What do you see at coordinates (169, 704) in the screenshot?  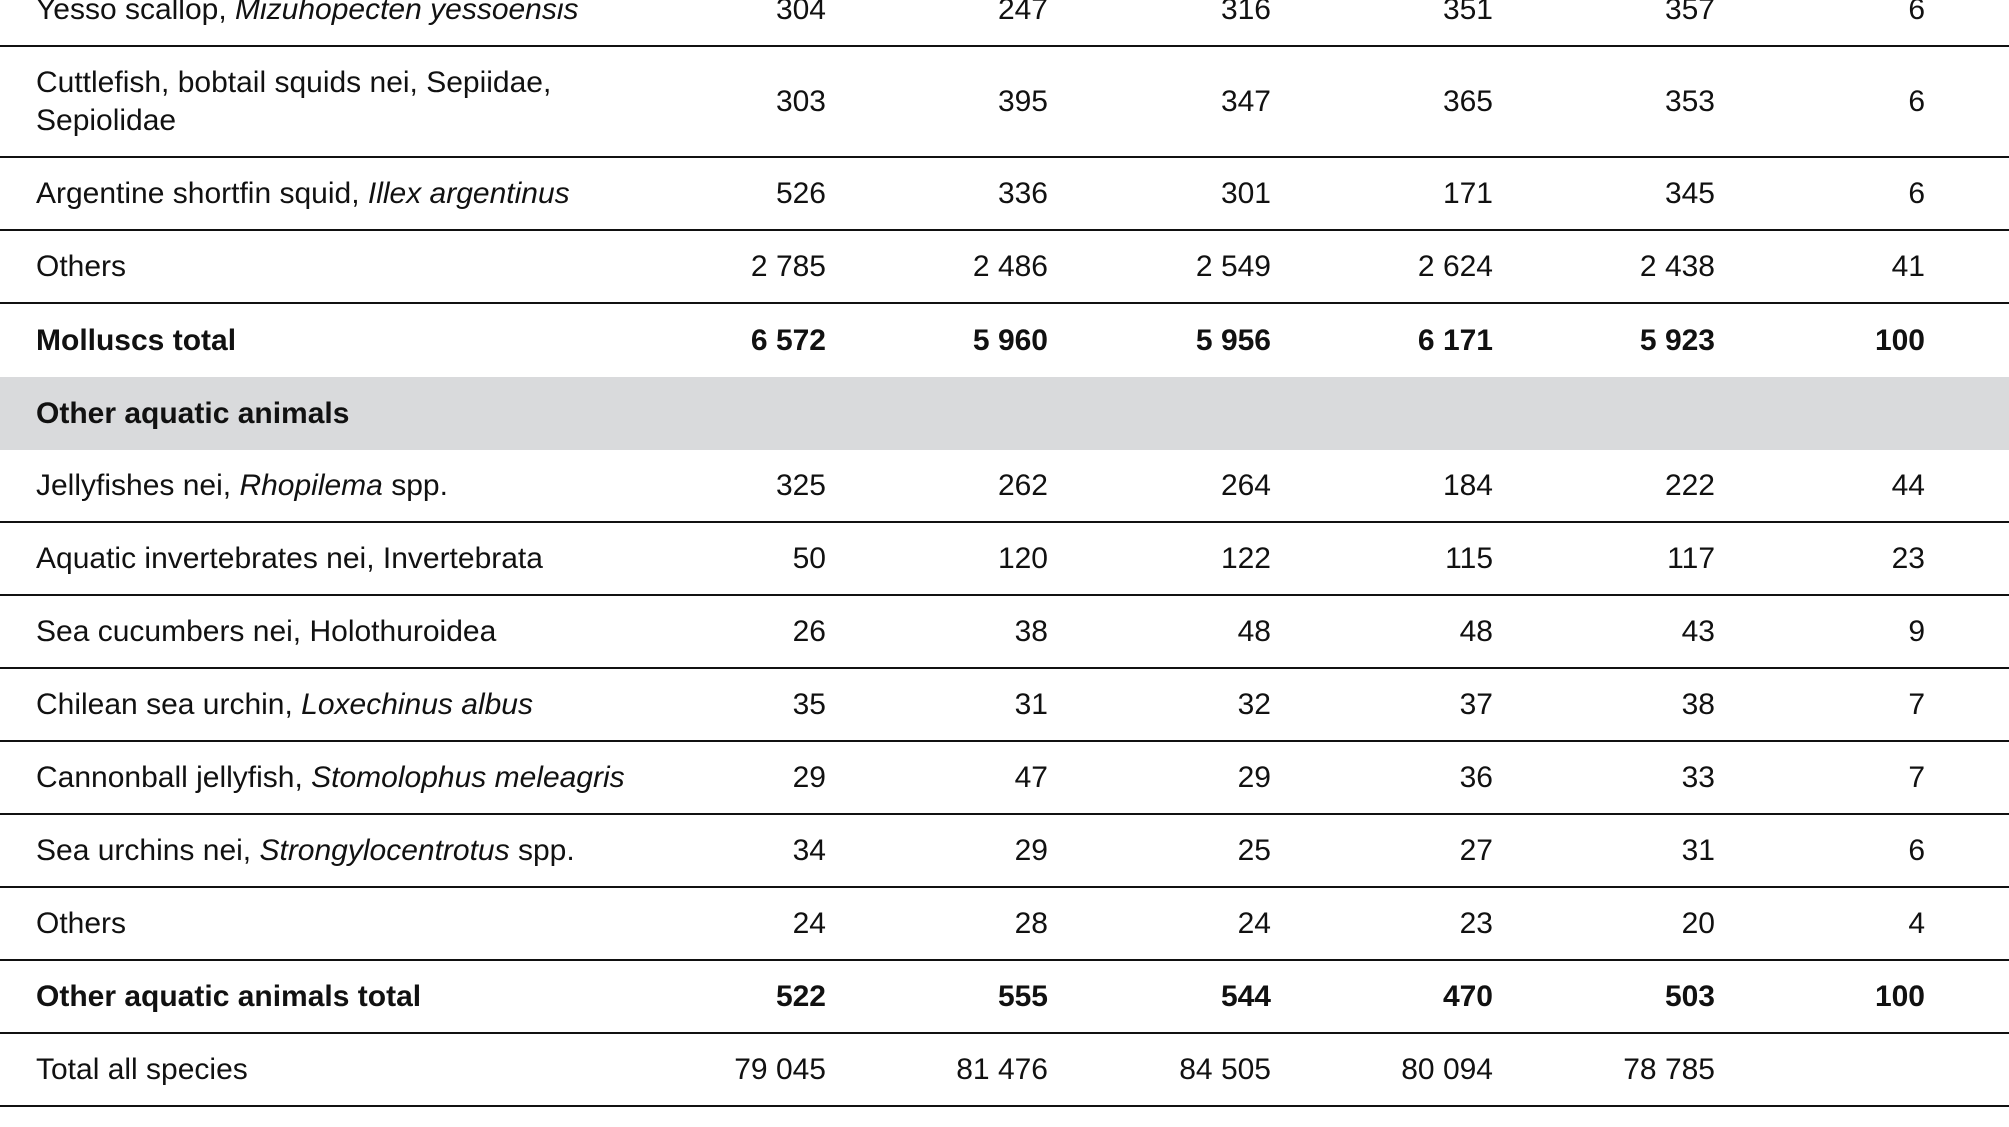 I see `label-text: Chilean sea urchin,` at bounding box center [169, 704].